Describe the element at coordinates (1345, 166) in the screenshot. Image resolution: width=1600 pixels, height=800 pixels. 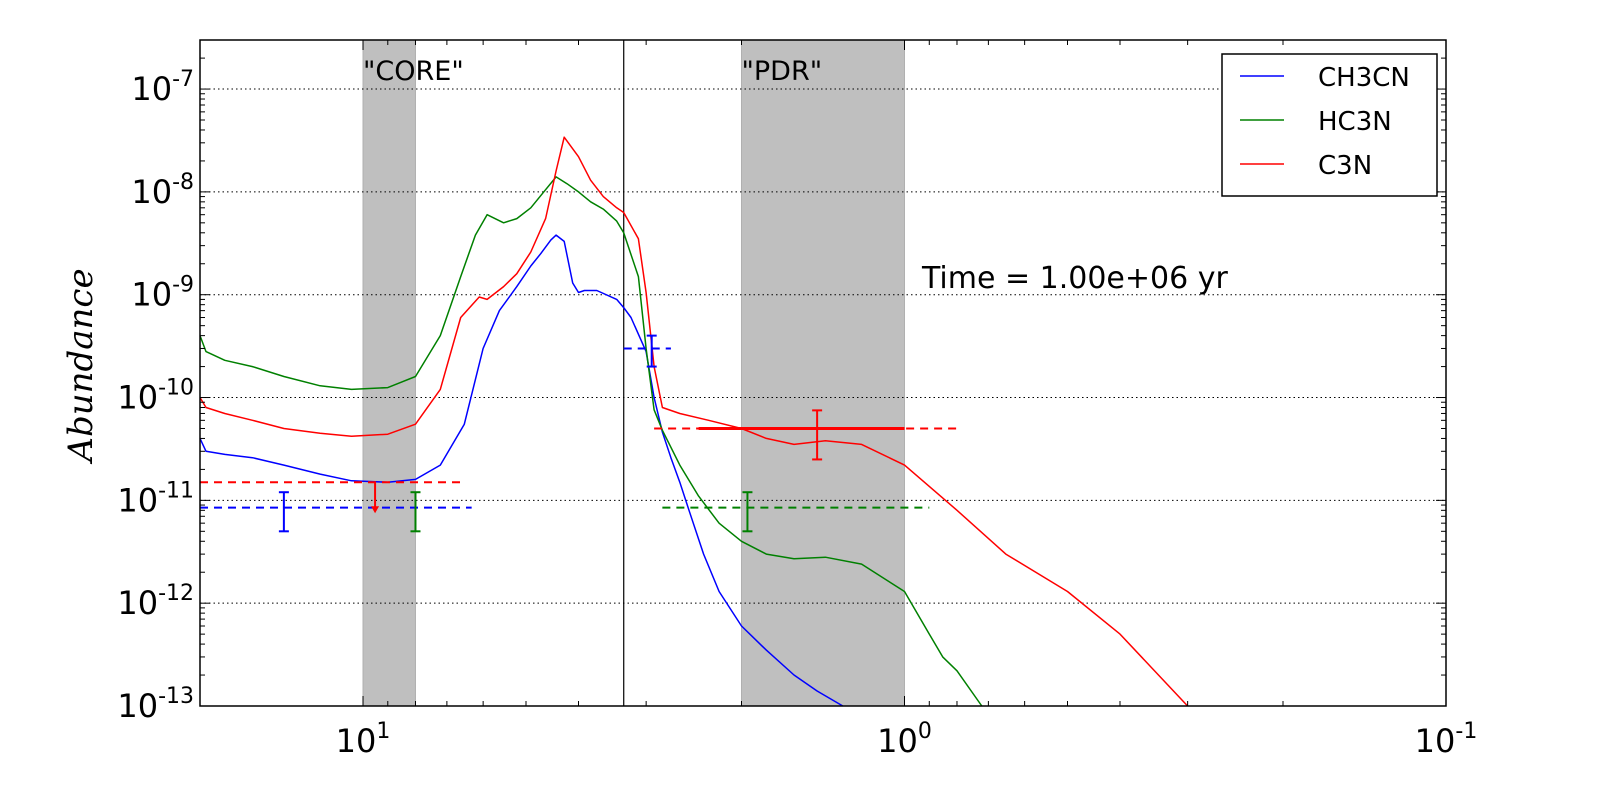
I see `legend-label-c3n: C3N` at that location.